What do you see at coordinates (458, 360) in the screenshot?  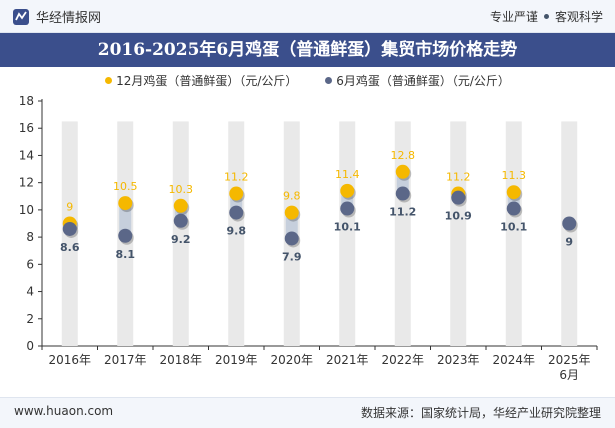 I see `x-tick-label: 2023年` at bounding box center [458, 360].